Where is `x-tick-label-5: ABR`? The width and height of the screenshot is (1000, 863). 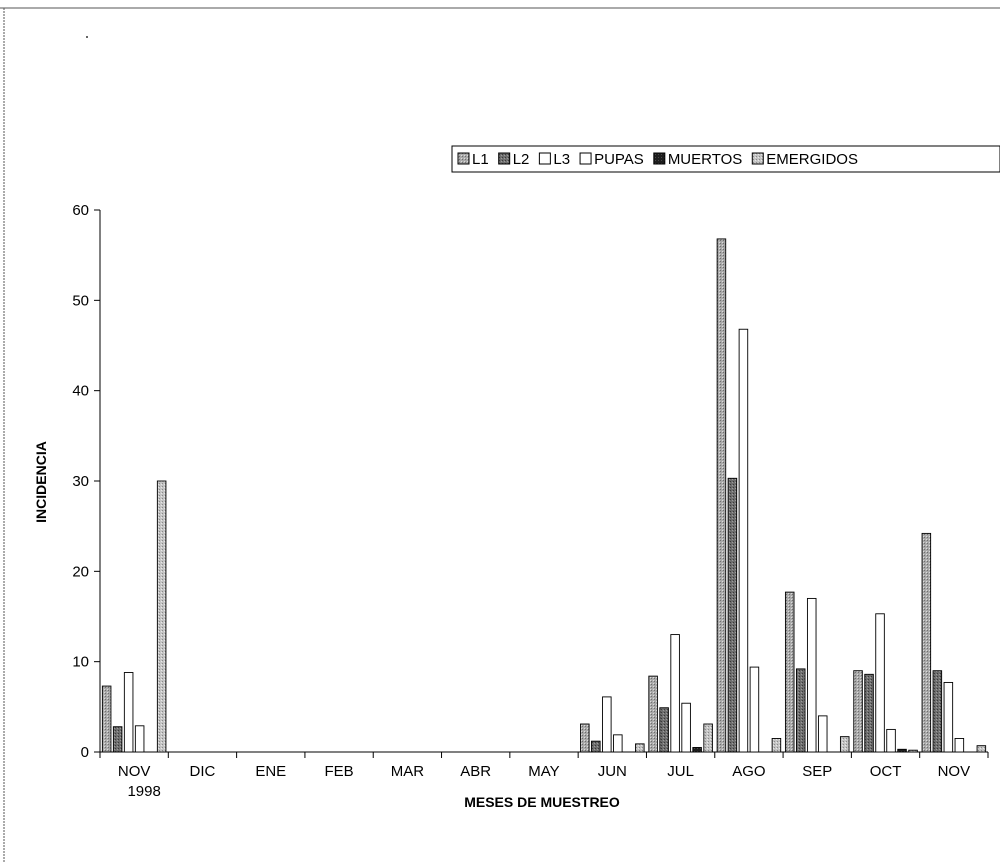
x-tick-label-5: ABR is located at coordinates (475, 771).